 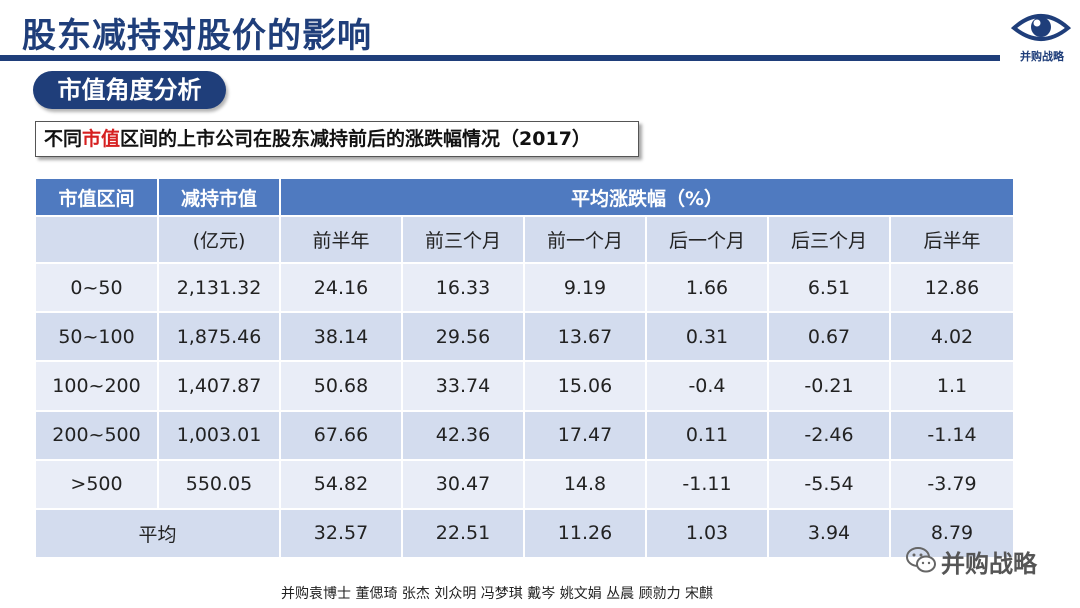 I want to click on table-cell: 14.8, so click(x=585, y=484).